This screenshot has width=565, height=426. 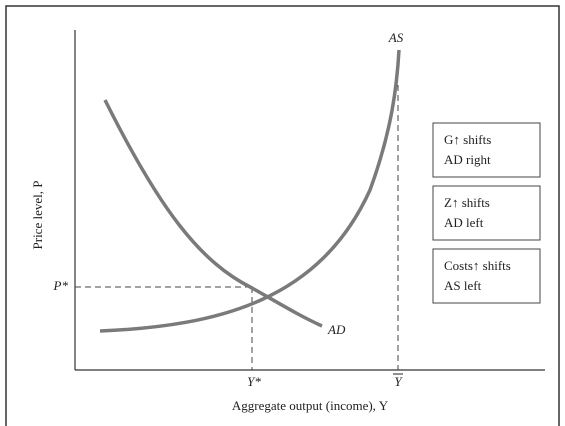 What do you see at coordinates (396, 37) in the screenshot?
I see `as-label: AS` at bounding box center [396, 37].